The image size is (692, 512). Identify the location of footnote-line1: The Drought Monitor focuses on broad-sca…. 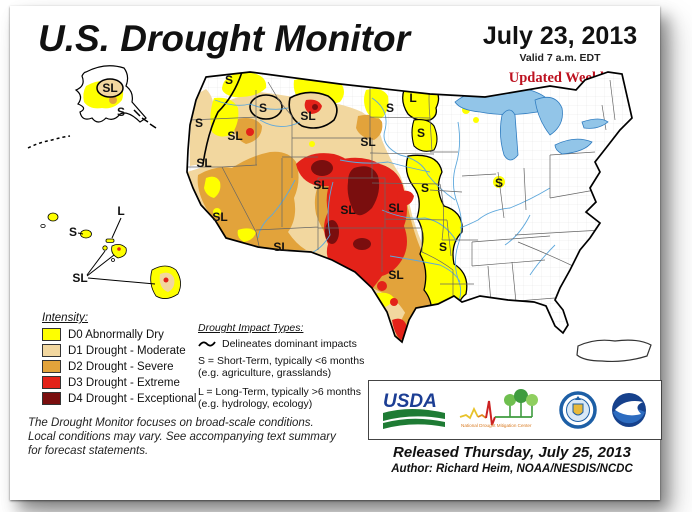
(171, 423).